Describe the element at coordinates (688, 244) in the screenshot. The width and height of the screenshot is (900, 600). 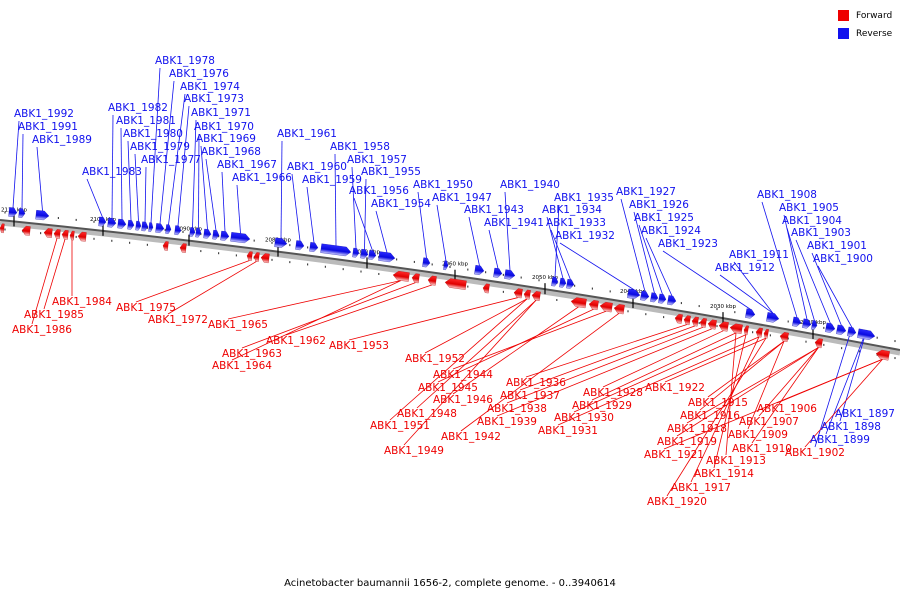
I see `reverse-gene-label: ABK1_1923` at that location.